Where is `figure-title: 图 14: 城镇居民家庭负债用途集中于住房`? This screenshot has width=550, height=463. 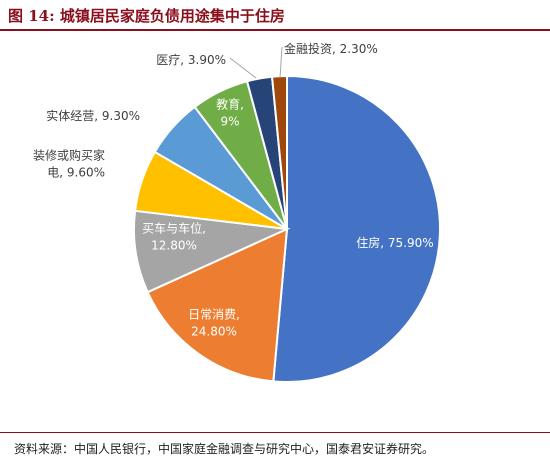 figure-title: 图 14: 城镇居民家庭负债用途集中于住房 is located at coordinates (146, 16).